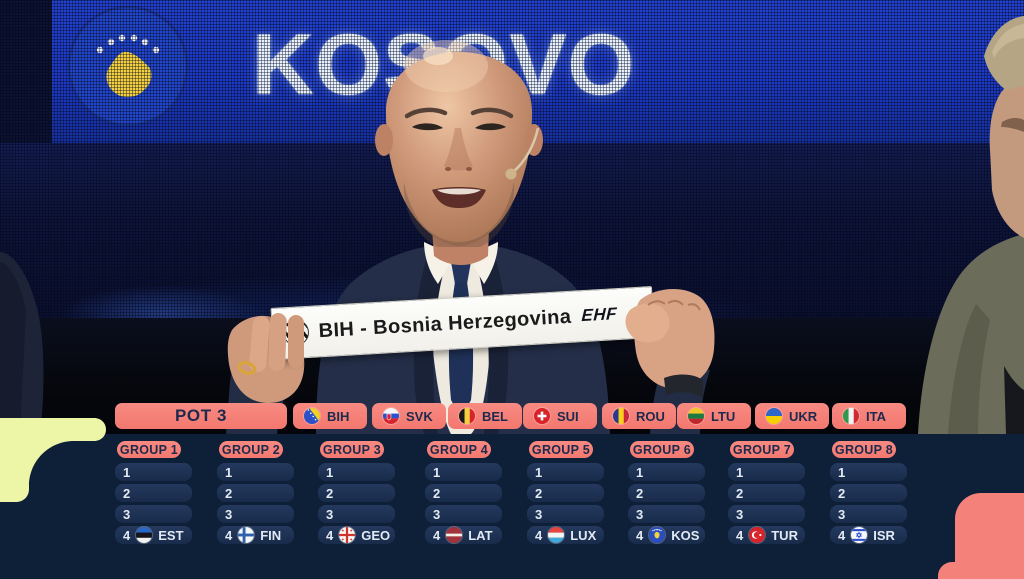 The height and width of the screenshot is (579, 1024). What do you see at coordinates (296, 332) in the screenshot?
I see `ehf-euro-ball-icon` at bounding box center [296, 332].